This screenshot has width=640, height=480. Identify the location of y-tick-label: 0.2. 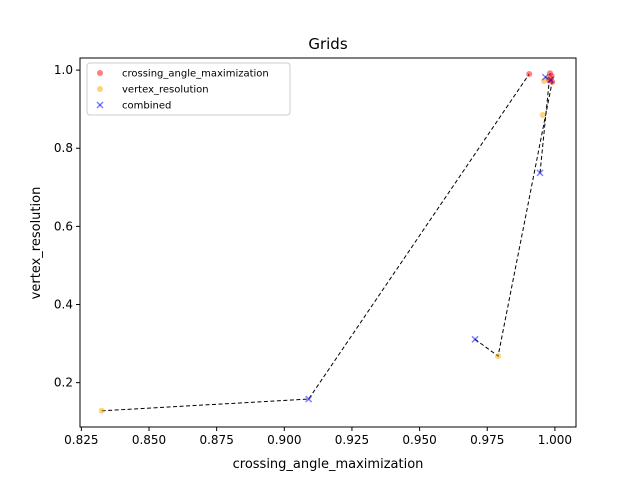
(63, 383).